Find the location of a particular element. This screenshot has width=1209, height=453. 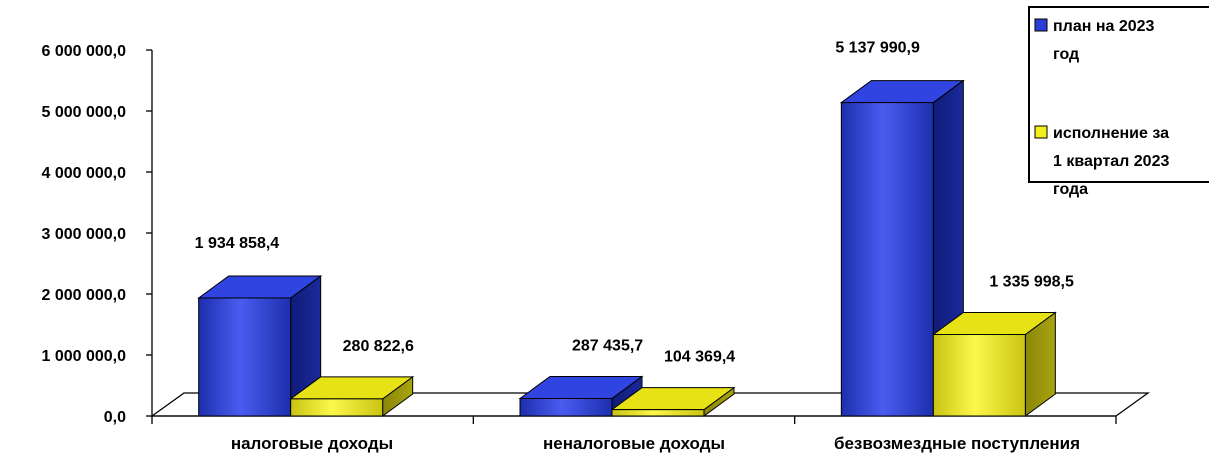

y-tick-label: 3 000 000,0 is located at coordinates (83, 234).